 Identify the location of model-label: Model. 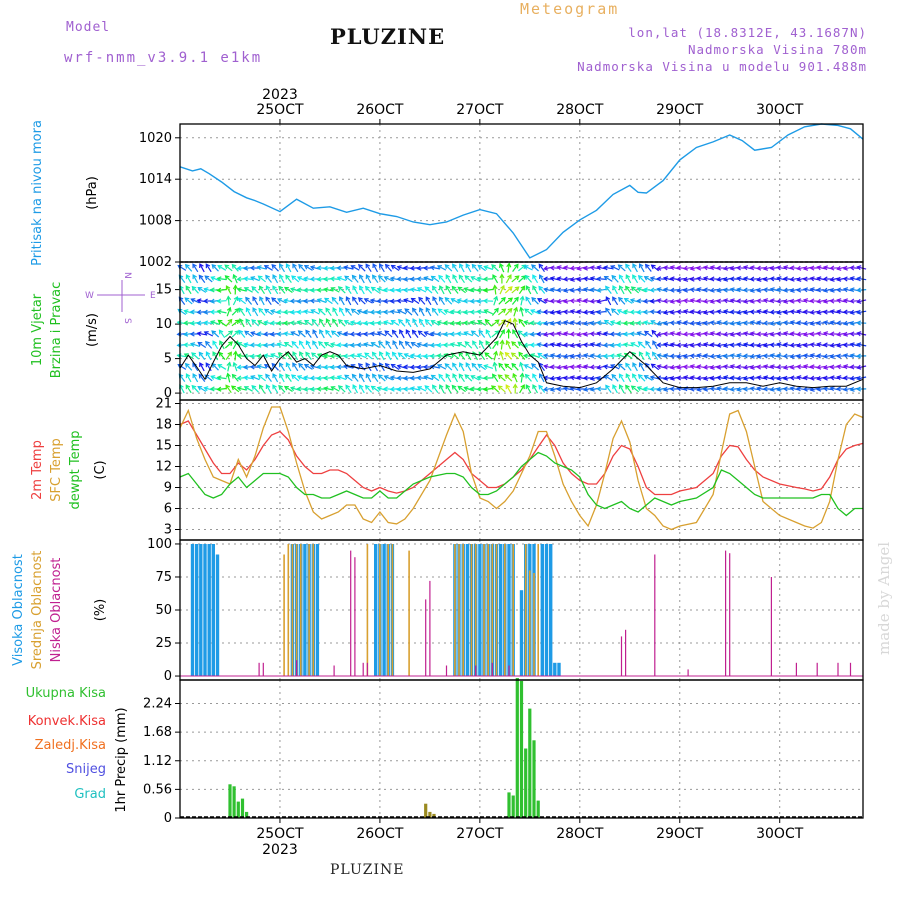
(88, 27).